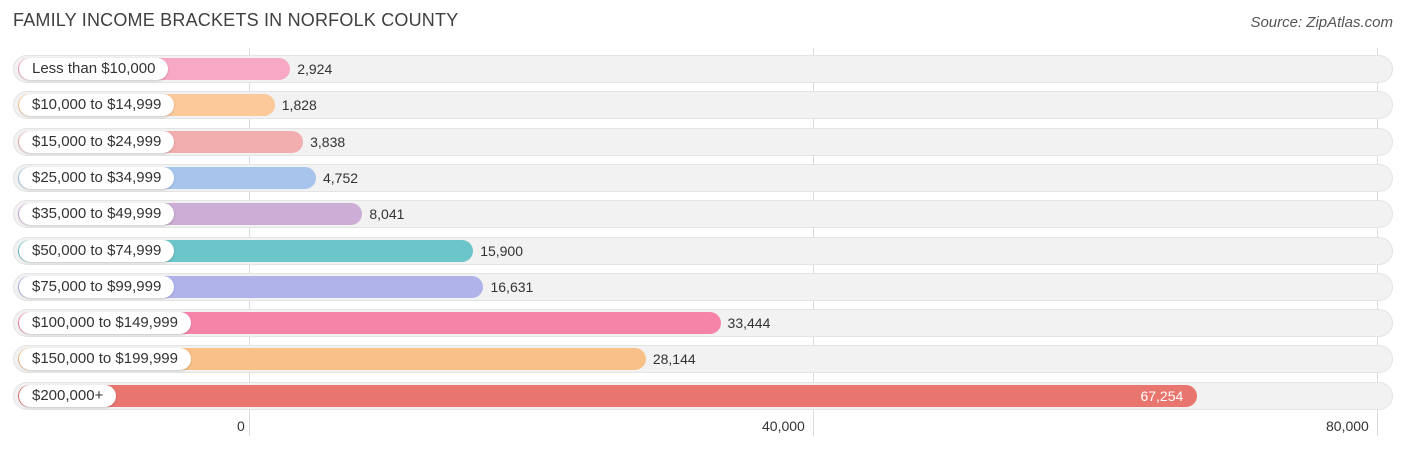 The height and width of the screenshot is (449, 1406). What do you see at coordinates (97, 287) in the screenshot?
I see `category-label: $75,000 to $99,999` at bounding box center [97, 287].